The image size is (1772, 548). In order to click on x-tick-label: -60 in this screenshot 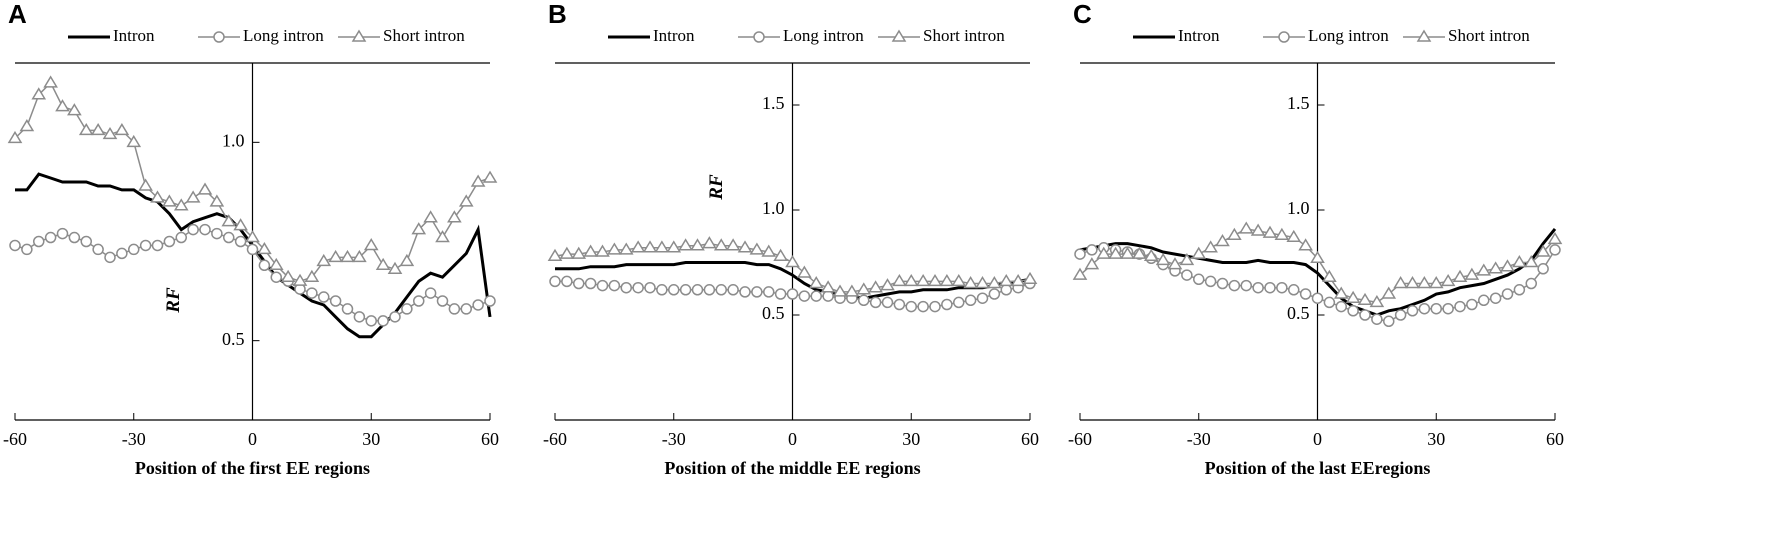, I will do `click(1080, 439)`.